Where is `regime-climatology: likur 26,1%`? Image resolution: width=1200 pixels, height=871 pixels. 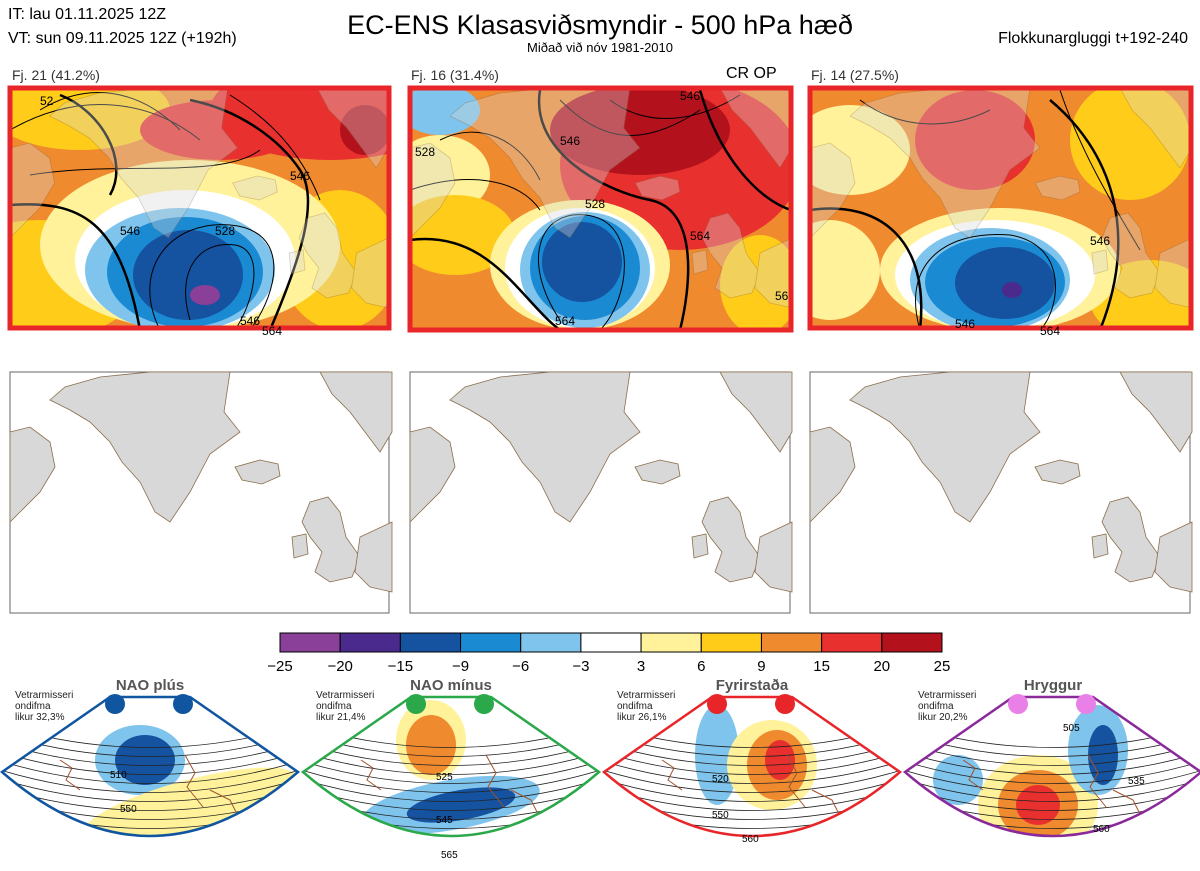
regime-climatology: likur 26,1% is located at coordinates (642, 717).